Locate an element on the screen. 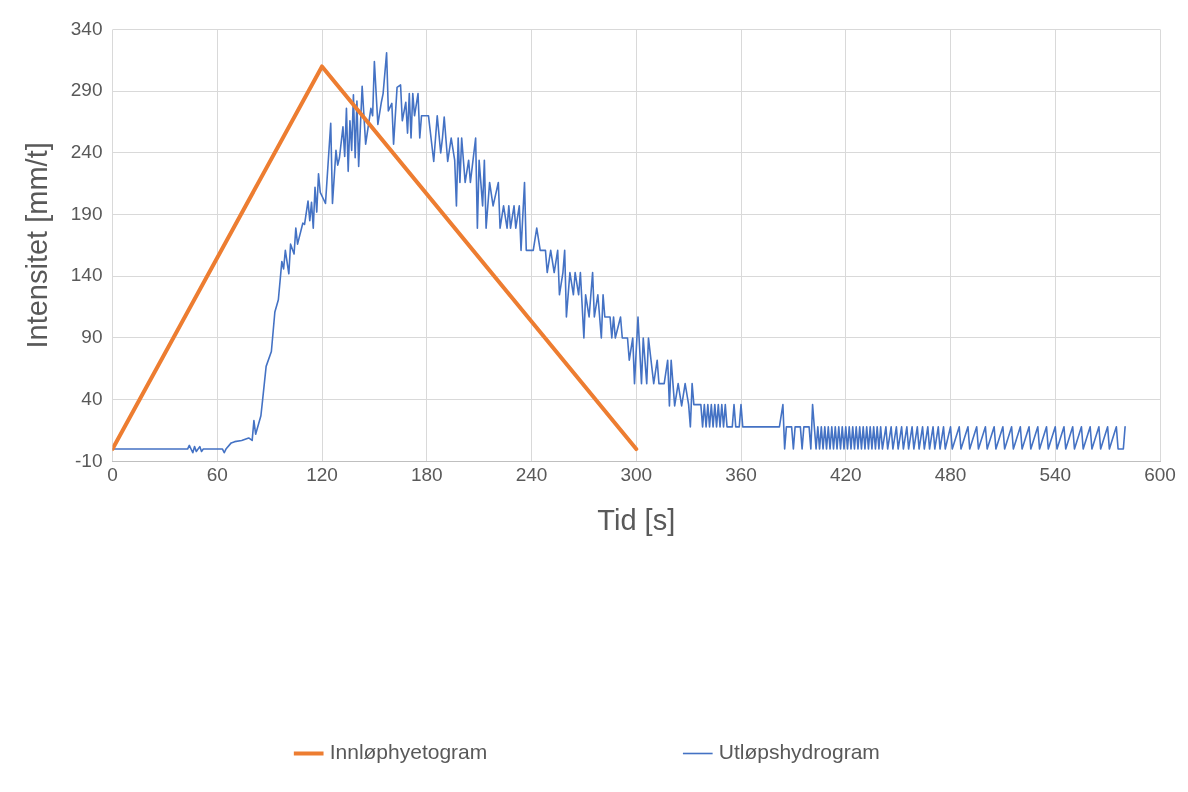 Image resolution: width=1188 pixels, height=792 pixels. x-tick-label: 300 is located at coordinates (636, 475).